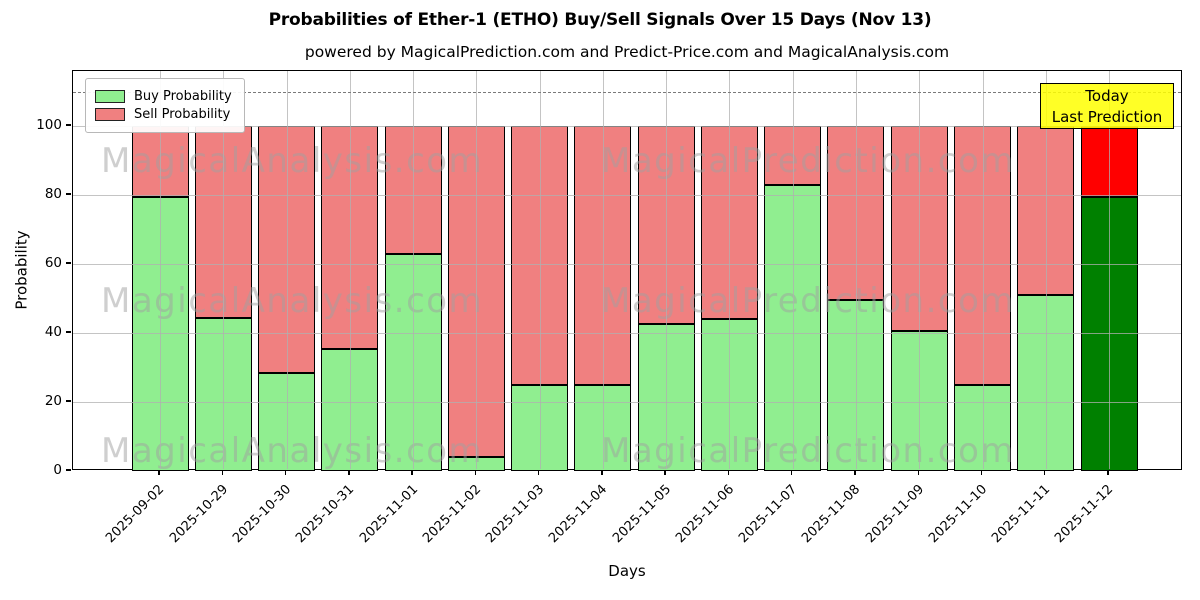  I want to click on y-tick-label: 0, so click(57, 470).